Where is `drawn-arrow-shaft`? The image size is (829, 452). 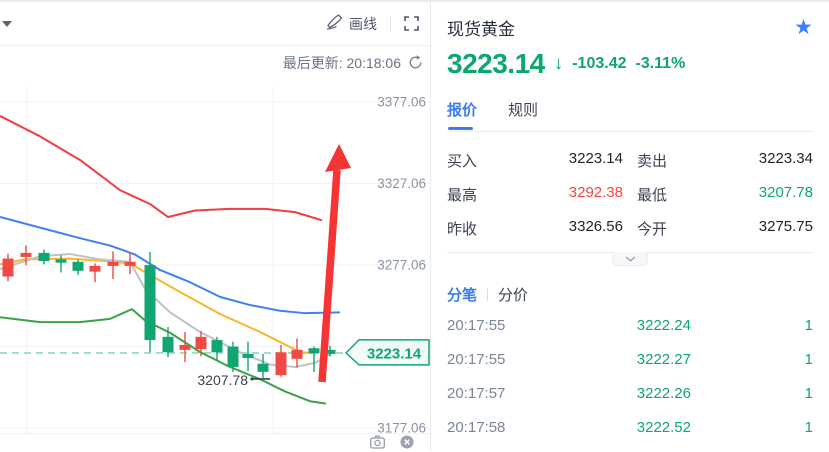 drawn-arrow-shaft is located at coordinates (329, 276).